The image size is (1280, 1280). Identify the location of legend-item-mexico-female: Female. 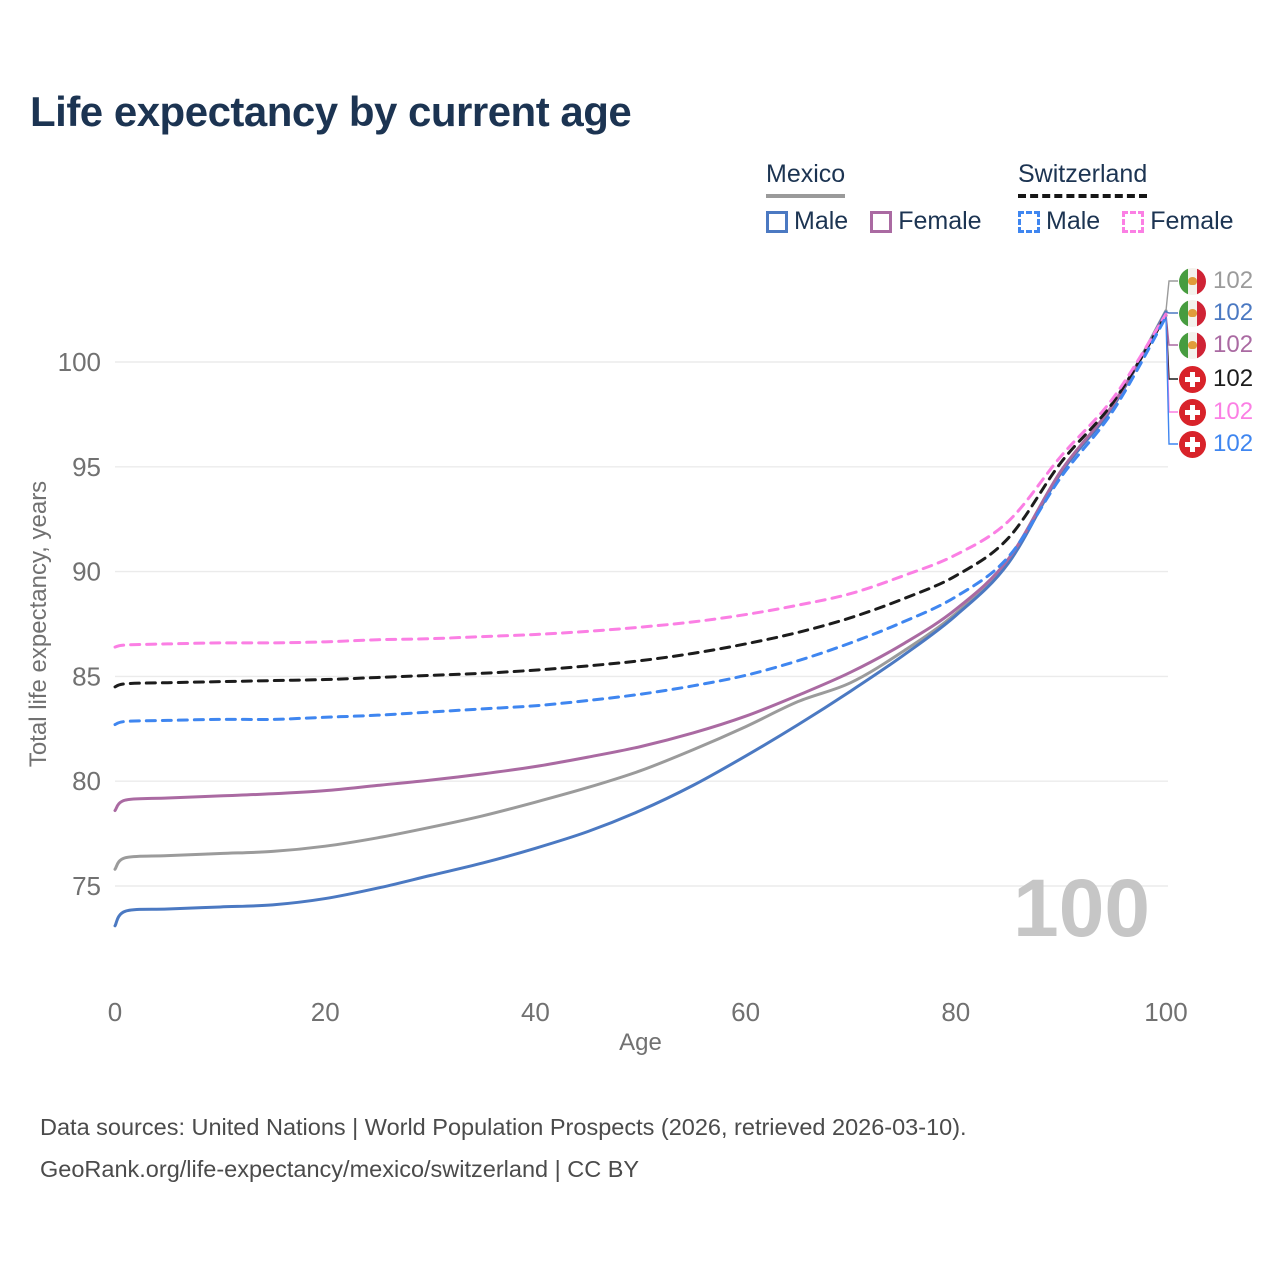
(926, 221).